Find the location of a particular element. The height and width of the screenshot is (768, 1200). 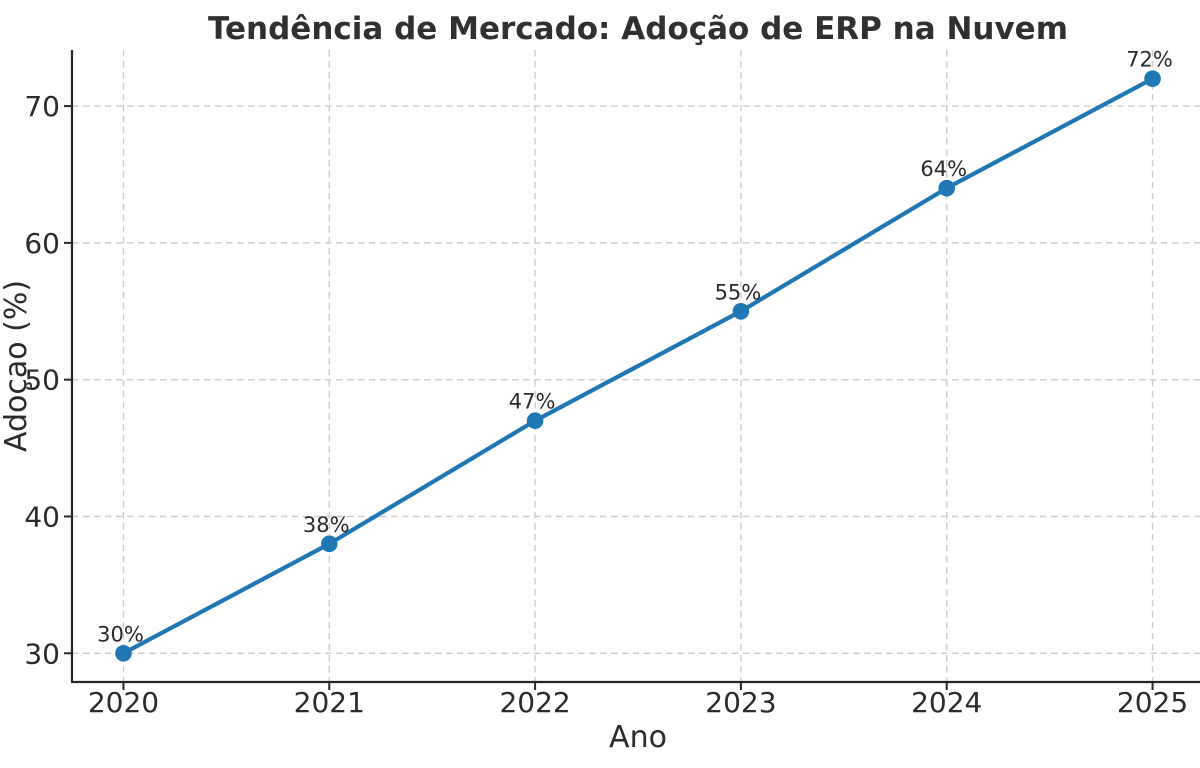

data-point-label: 38% is located at coordinates (326, 525).